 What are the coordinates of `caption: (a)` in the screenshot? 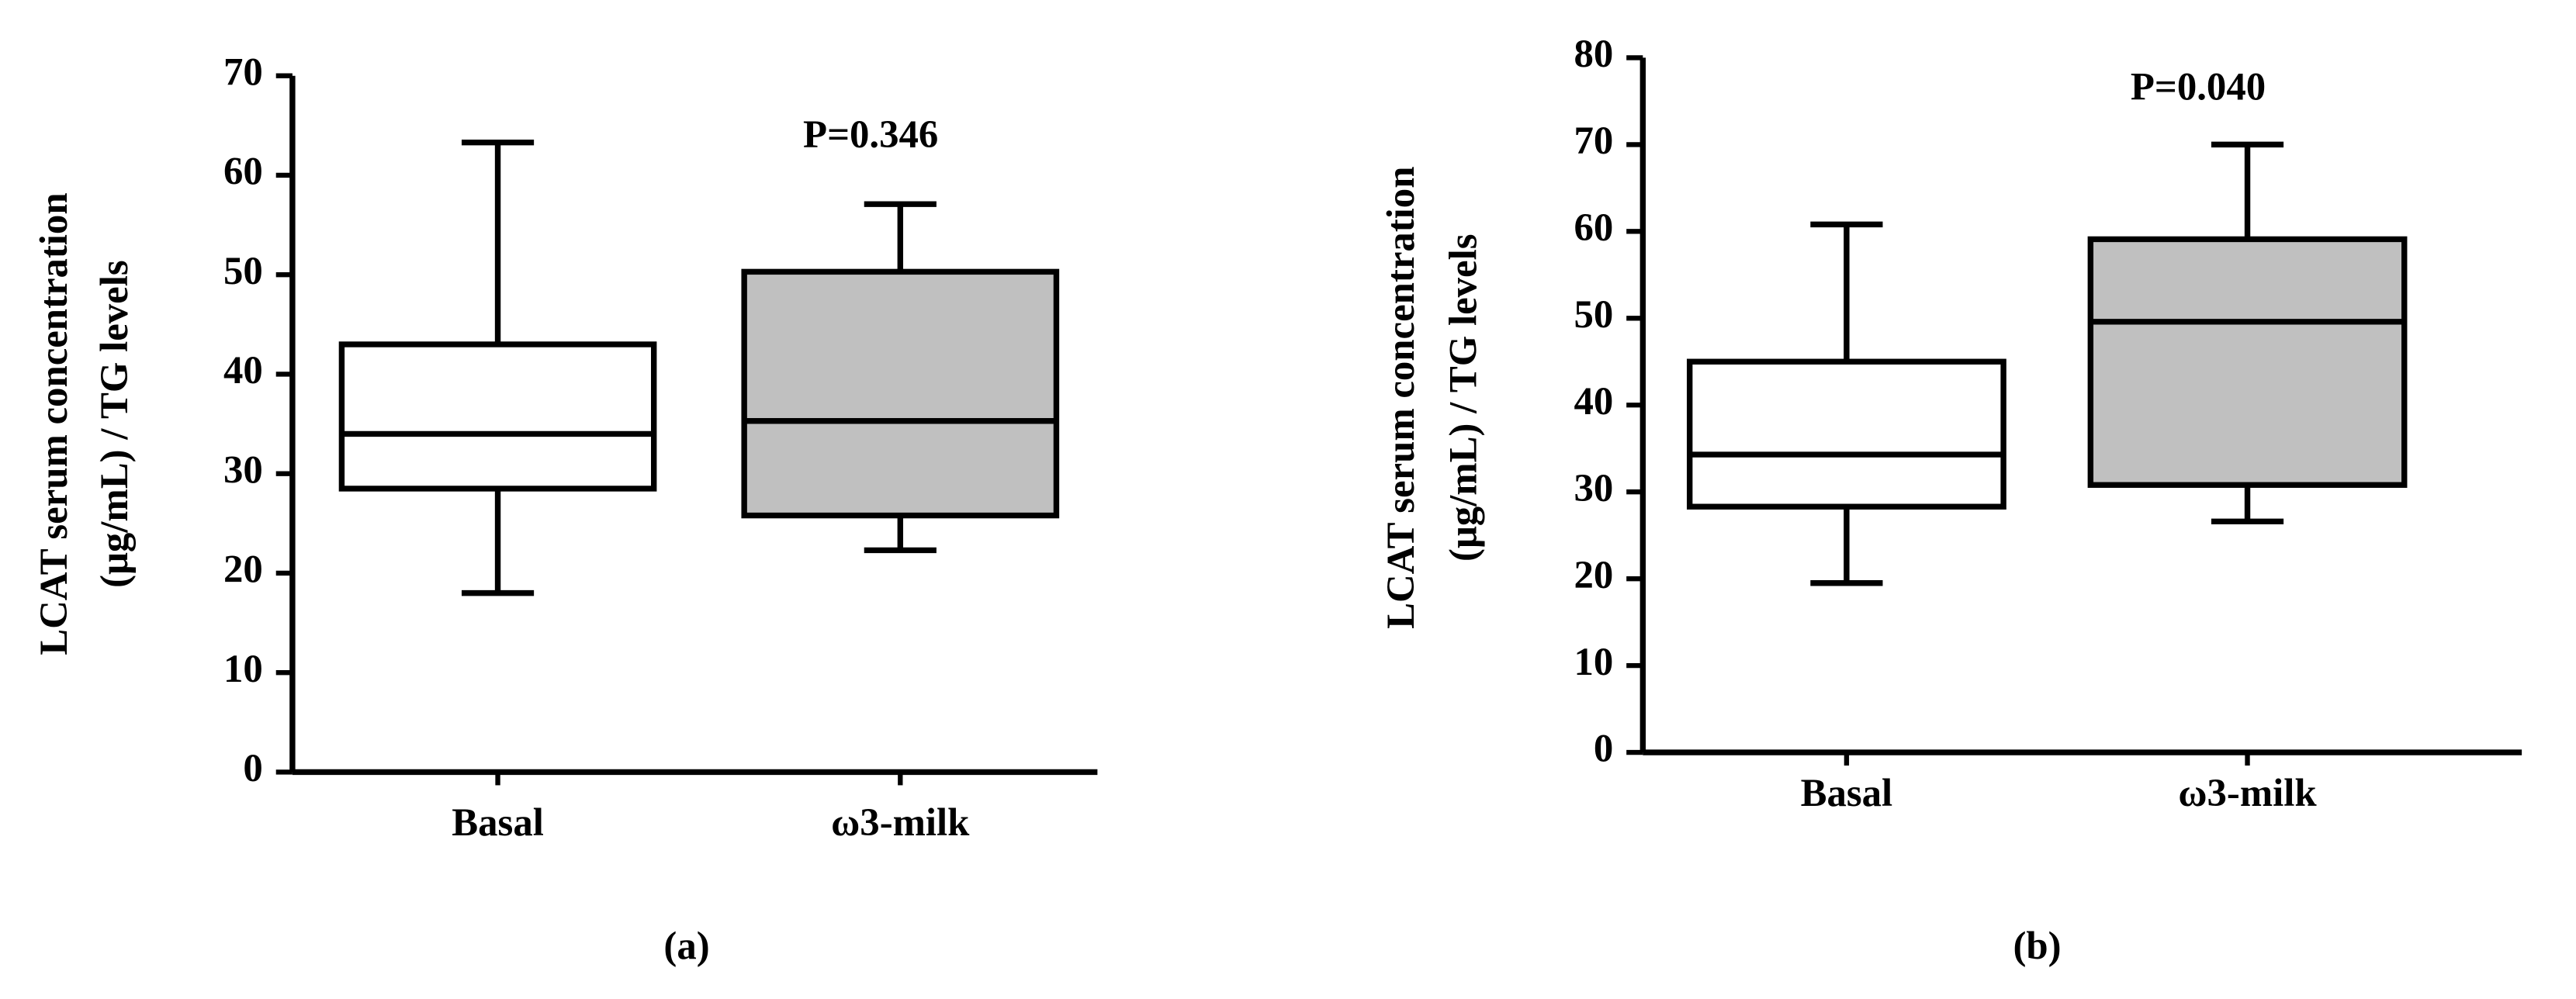 It's located at (686, 946).